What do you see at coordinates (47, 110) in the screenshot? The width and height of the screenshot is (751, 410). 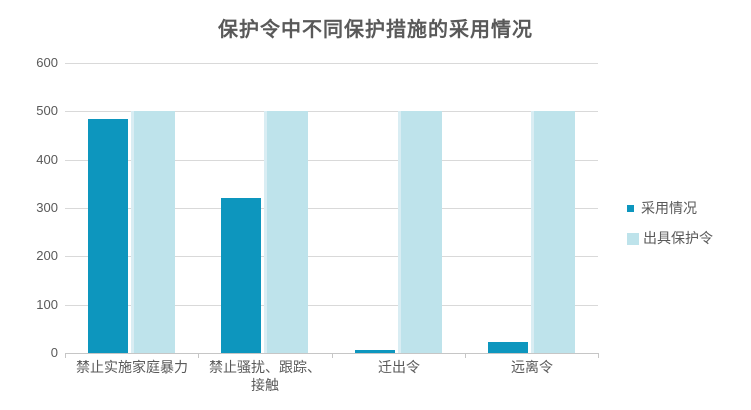 I see `y-tick-label: 500` at bounding box center [47, 110].